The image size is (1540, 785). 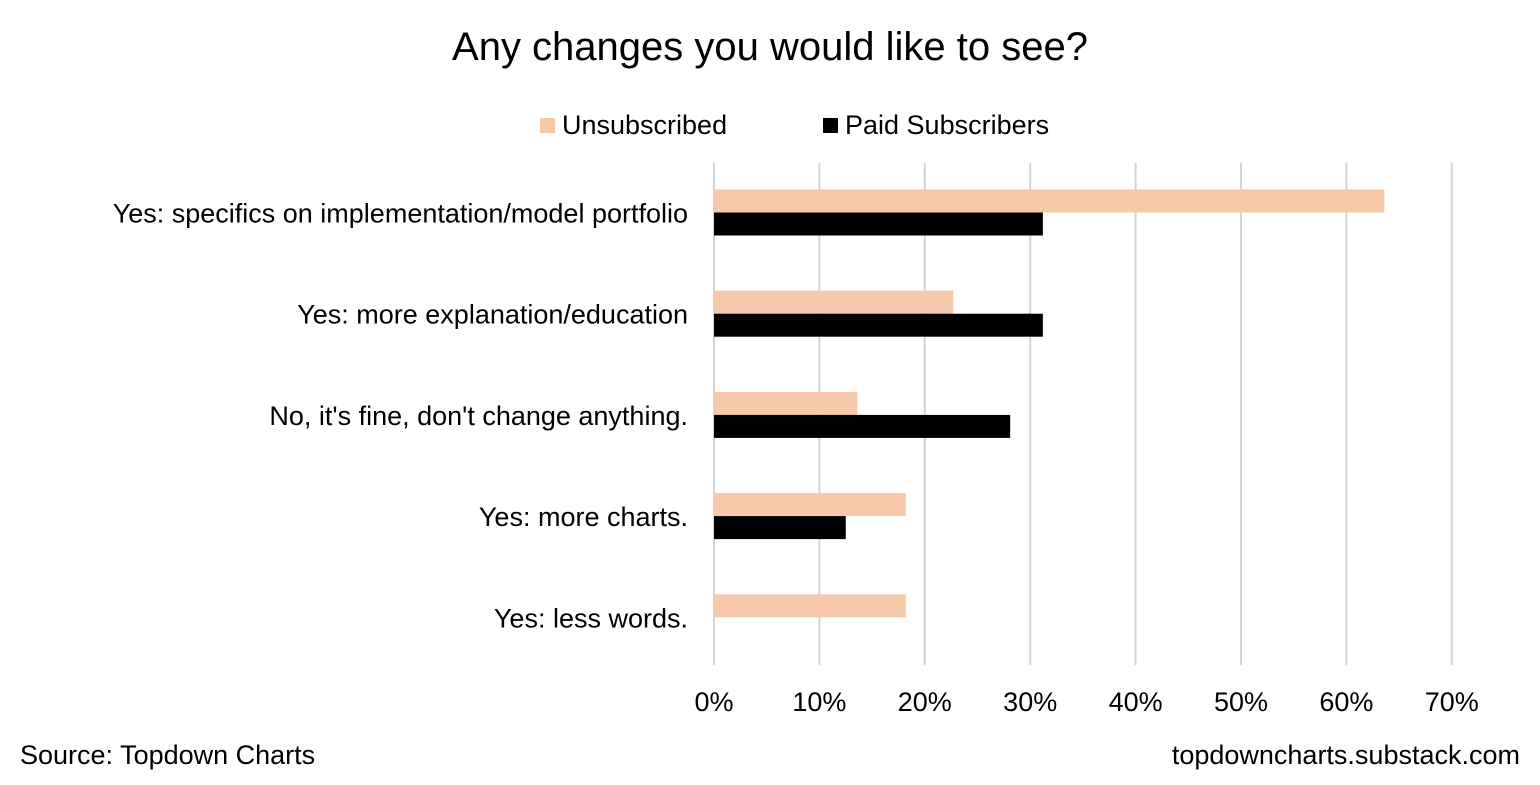 What do you see at coordinates (492, 315) in the screenshot?
I see `category-label-1: Yes: more explanation/education` at bounding box center [492, 315].